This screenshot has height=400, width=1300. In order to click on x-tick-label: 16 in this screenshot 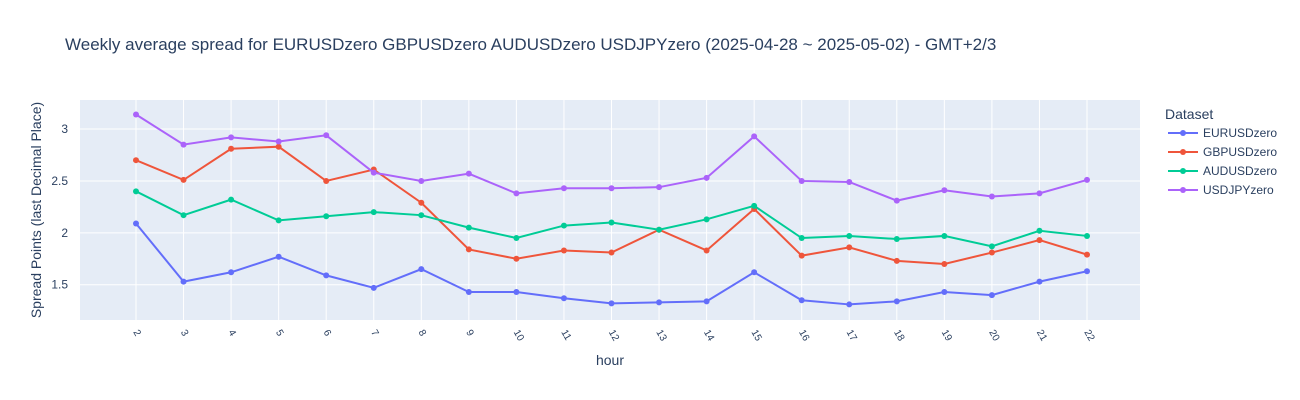, I will do `click(803, 336)`.